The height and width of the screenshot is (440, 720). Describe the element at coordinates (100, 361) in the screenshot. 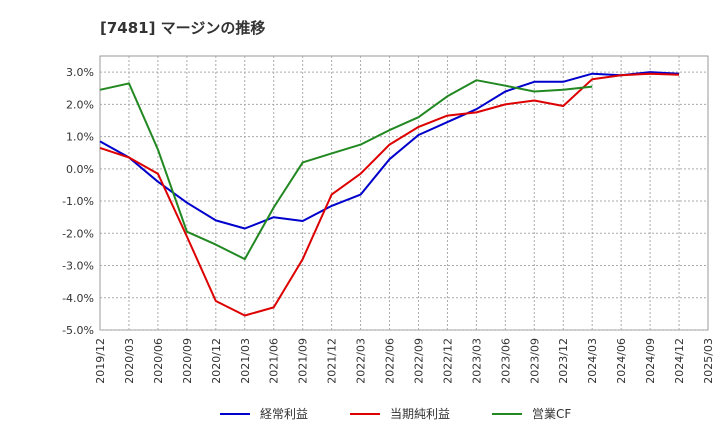

I see `x-tick-label: 2019/12` at that location.